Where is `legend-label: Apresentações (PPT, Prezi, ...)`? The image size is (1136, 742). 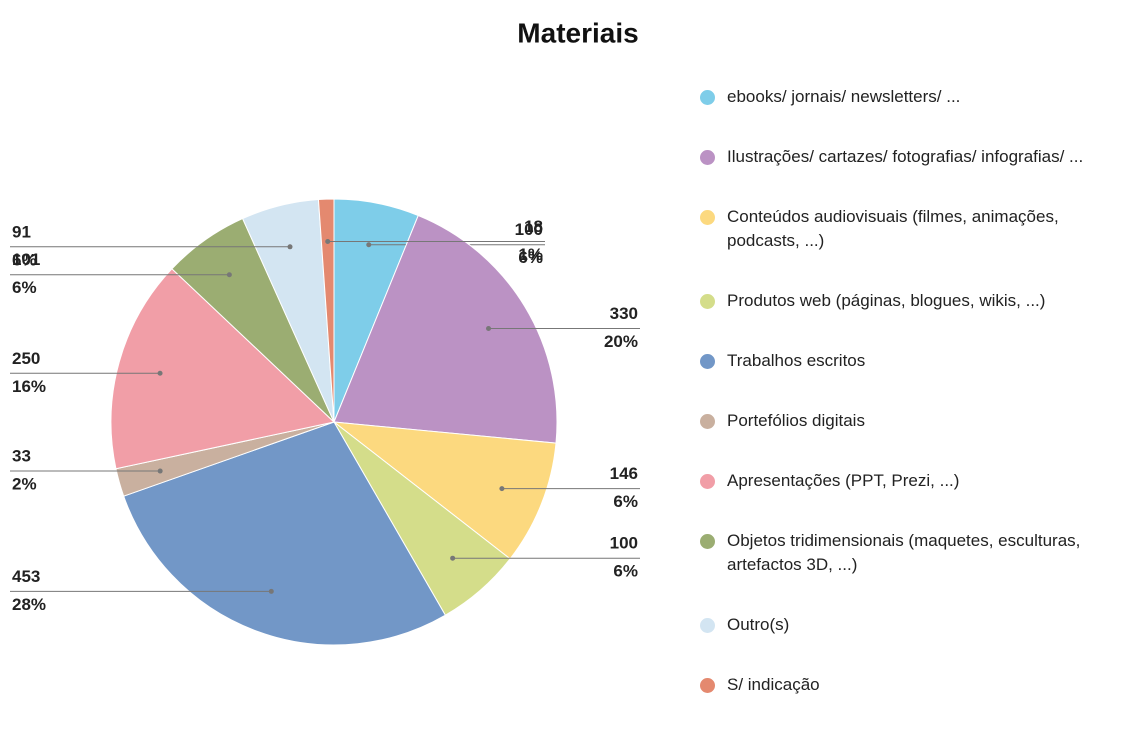
legend-label: Apresentações (PPT, Prezi, ...) is located at coordinates (843, 480).